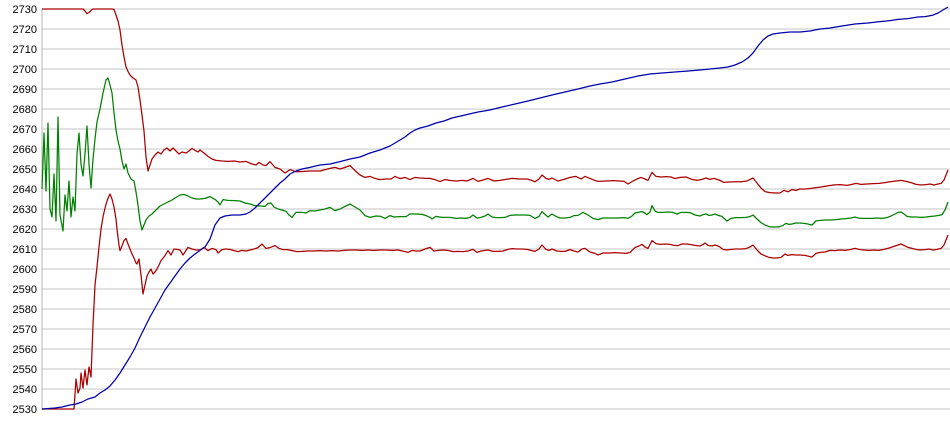 Image resolution: width=950 pixels, height=435 pixels. What do you see at coordinates (25, 390) in the screenshot?
I see `y-axis-tick-label: 2540` at bounding box center [25, 390].